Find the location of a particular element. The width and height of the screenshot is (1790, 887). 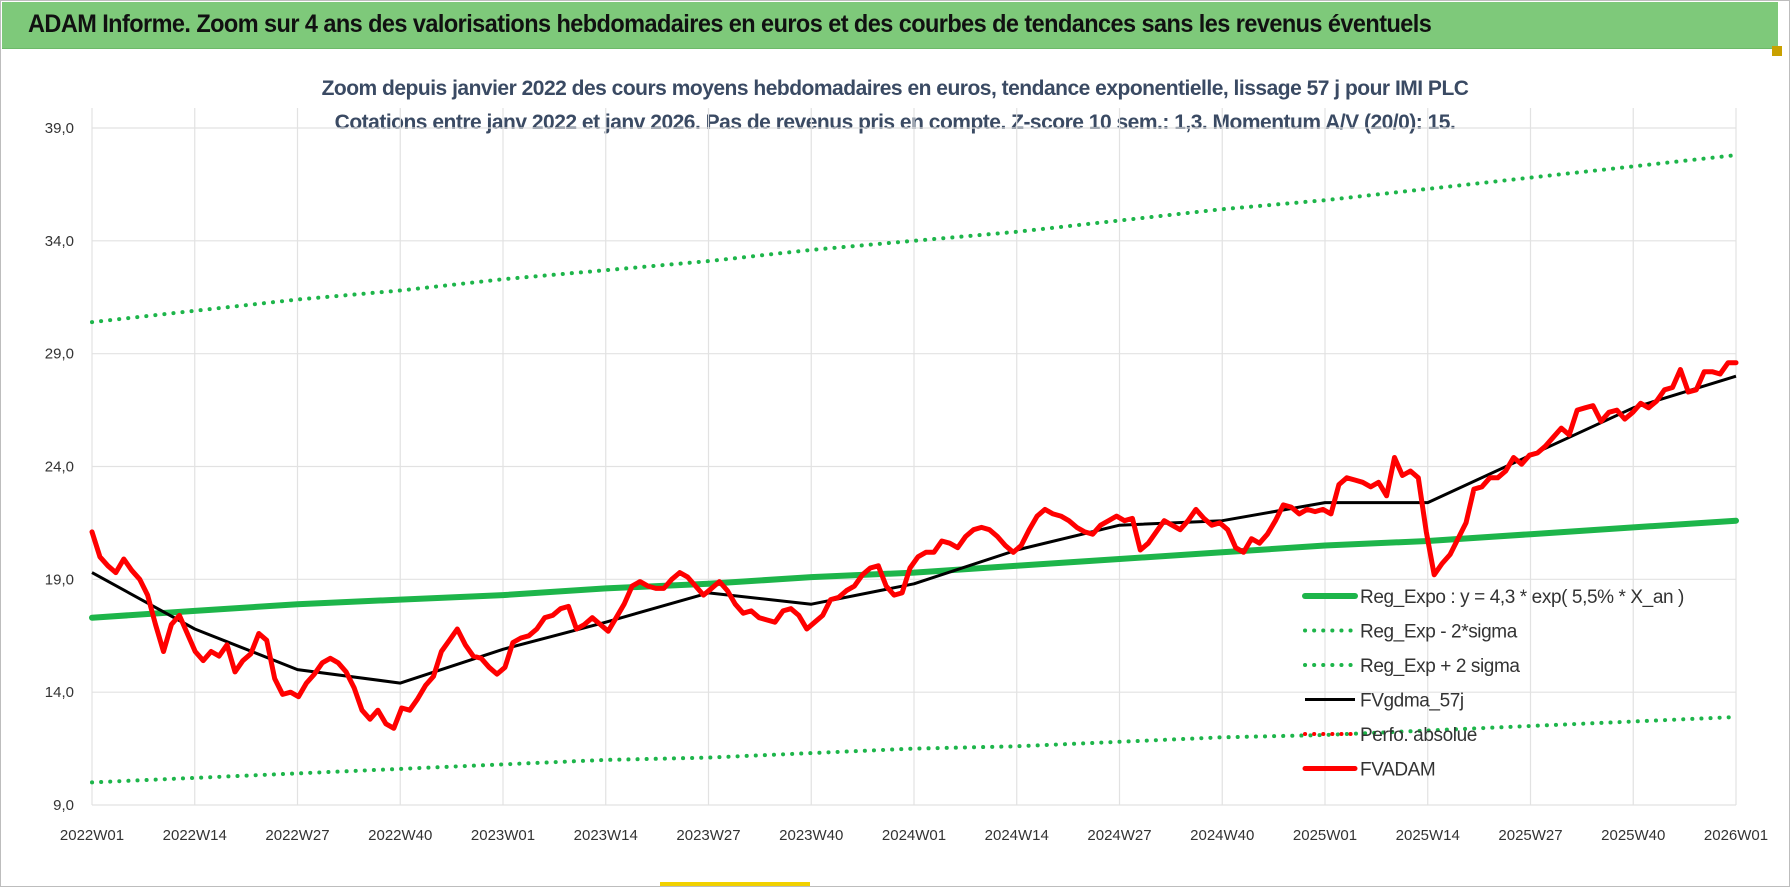

x-tick-label: 2024W01 is located at coordinates (914, 835).